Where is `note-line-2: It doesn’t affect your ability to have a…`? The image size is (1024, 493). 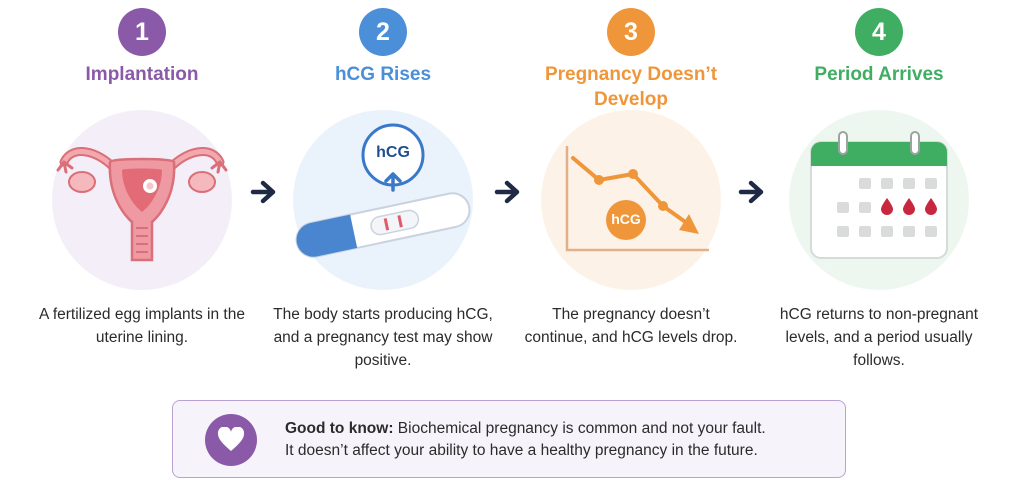 note-line-2: It doesn’t affect your ability to have a… is located at coordinates (521, 450).